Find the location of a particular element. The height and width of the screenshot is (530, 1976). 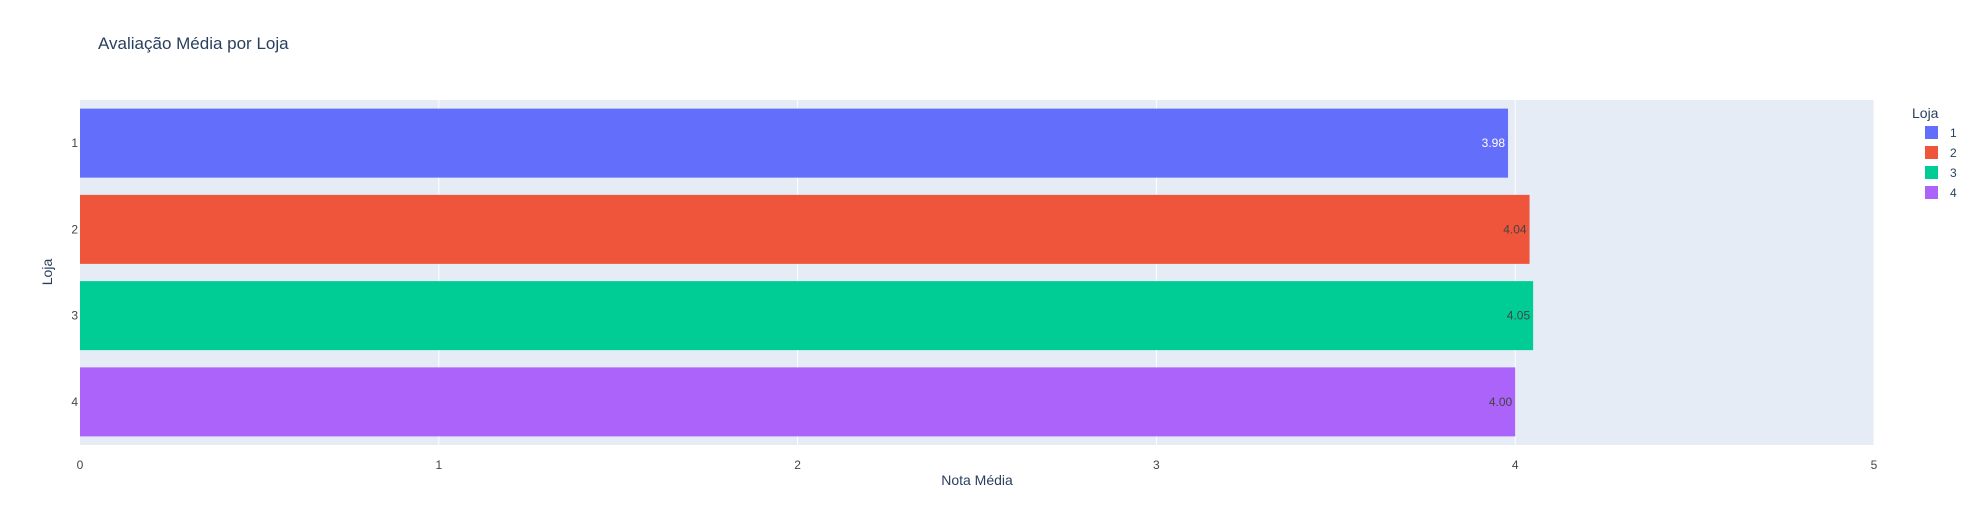

x-tick-label: 1 is located at coordinates (438, 465).